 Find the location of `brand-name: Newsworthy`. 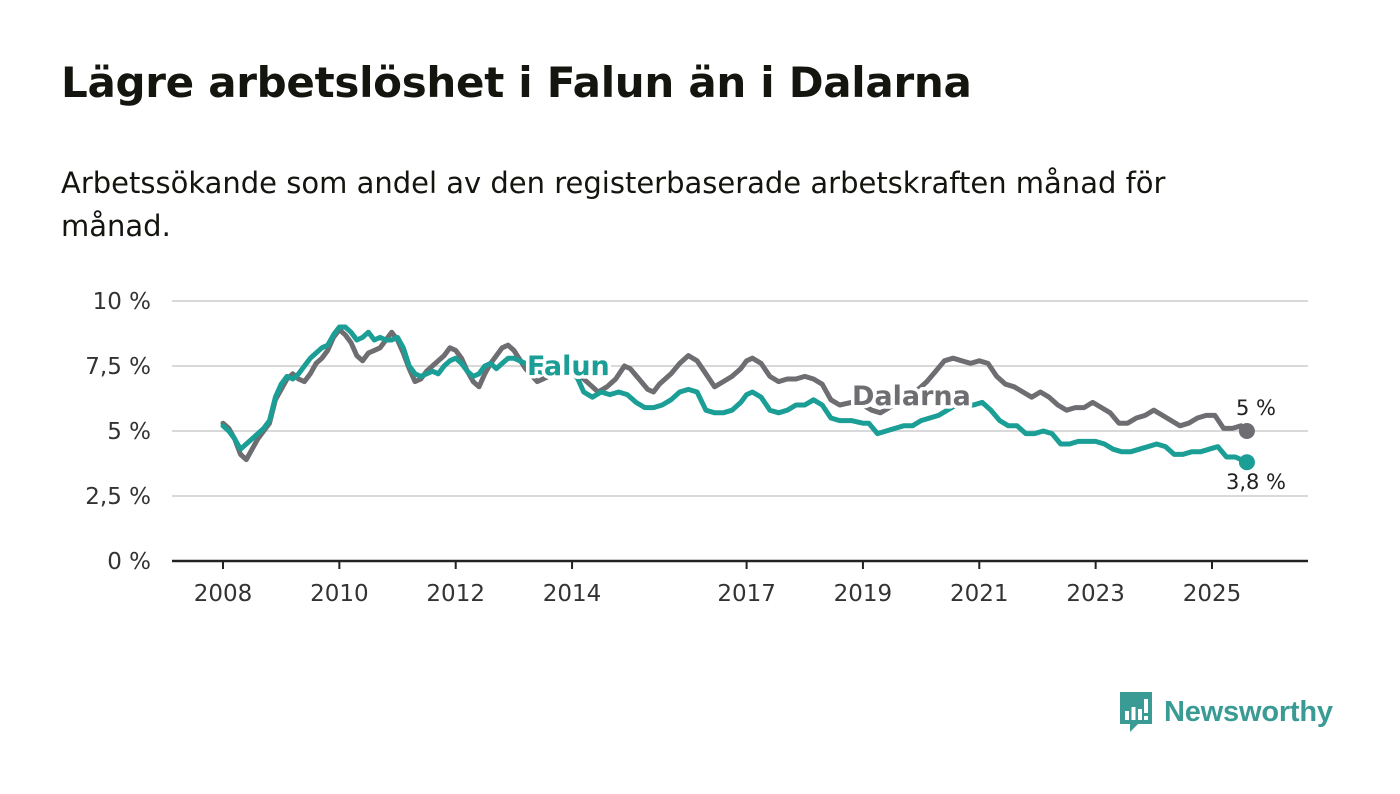

brand-name: Newsworthy is located at coordinates (1248, 711).